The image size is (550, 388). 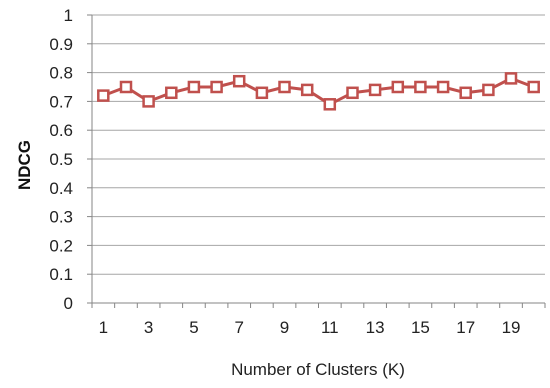 What do you see at coordinates (61, 73) in the screenshot?
I see `y-tick-label: 0.8` at bounding box center [61, 73].